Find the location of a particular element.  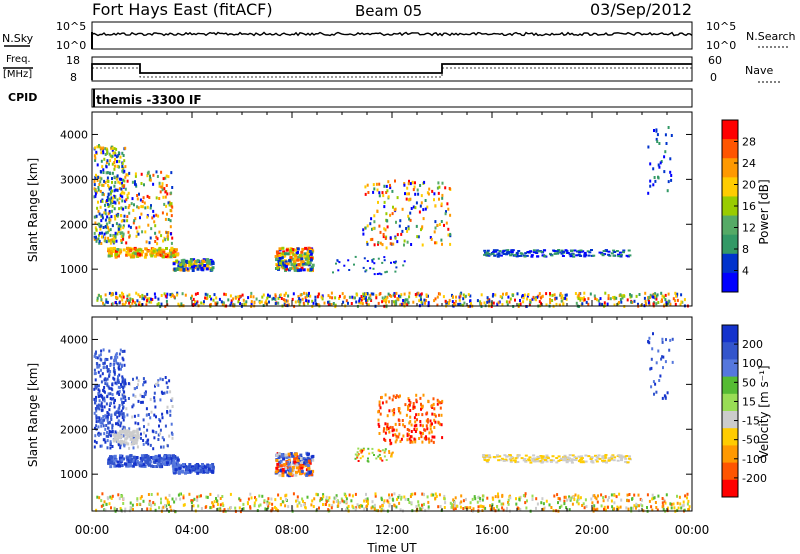

colorbar-segment is located at coordinates (730, 334).